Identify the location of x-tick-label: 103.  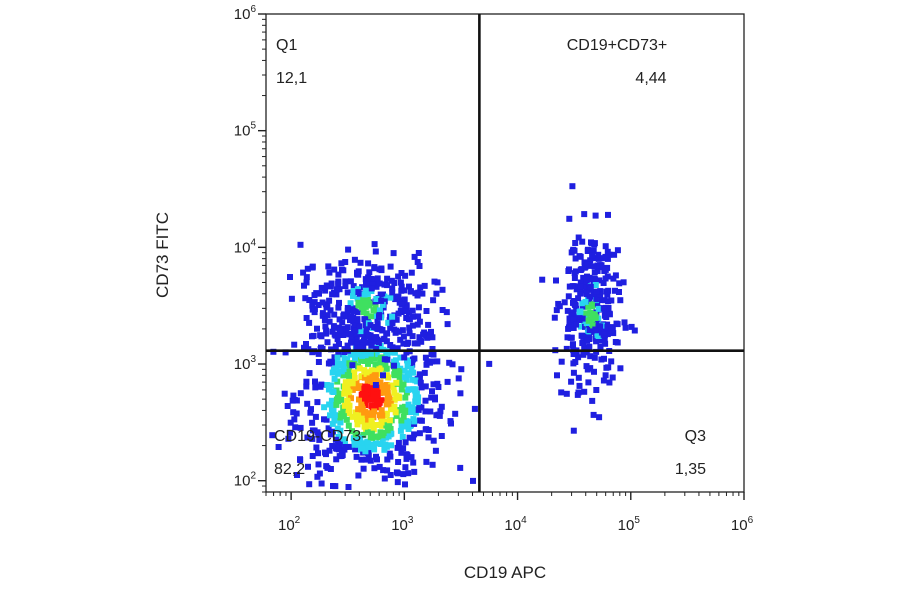
(402, 524).